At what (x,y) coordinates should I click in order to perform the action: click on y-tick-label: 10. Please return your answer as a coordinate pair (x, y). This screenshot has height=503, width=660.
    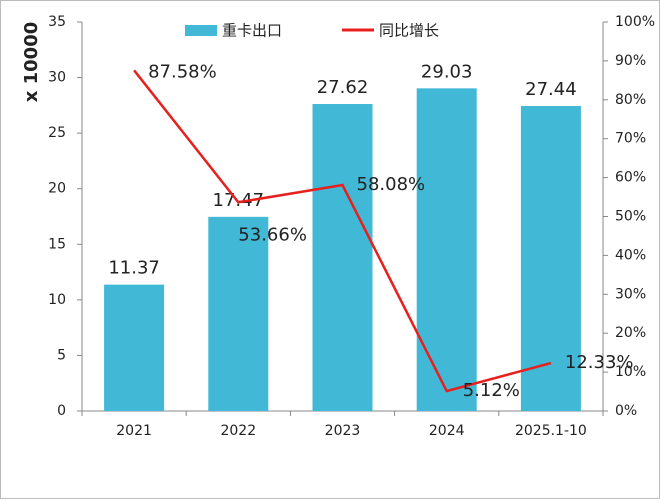
    Looking at the image, I should click on (57, 300).